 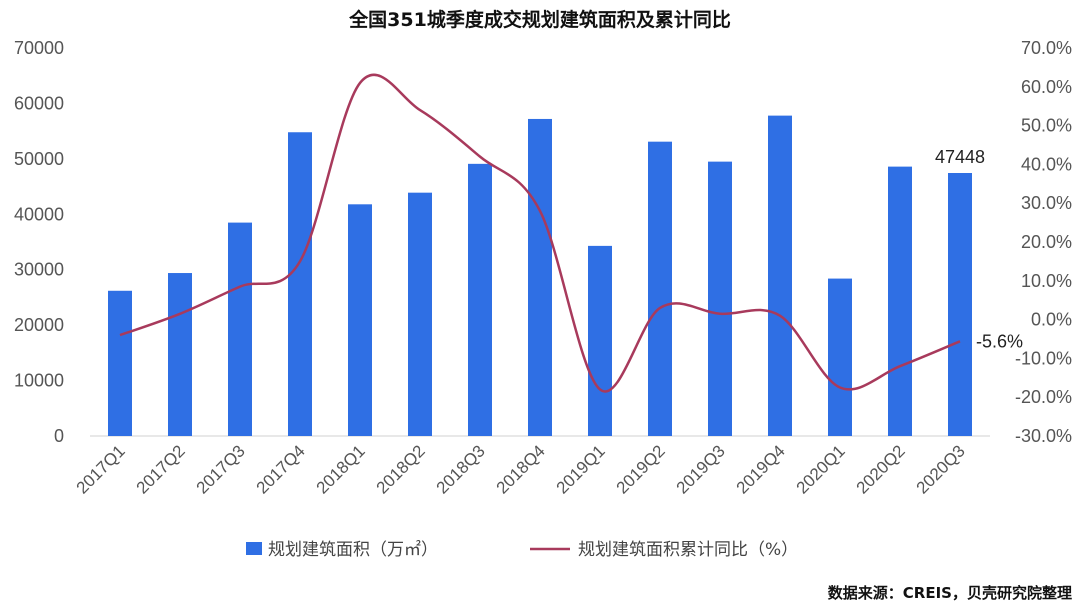 I want to click on legend-line-label: 规划建筑面积累计同比（%）, so click(x=688, y=550).